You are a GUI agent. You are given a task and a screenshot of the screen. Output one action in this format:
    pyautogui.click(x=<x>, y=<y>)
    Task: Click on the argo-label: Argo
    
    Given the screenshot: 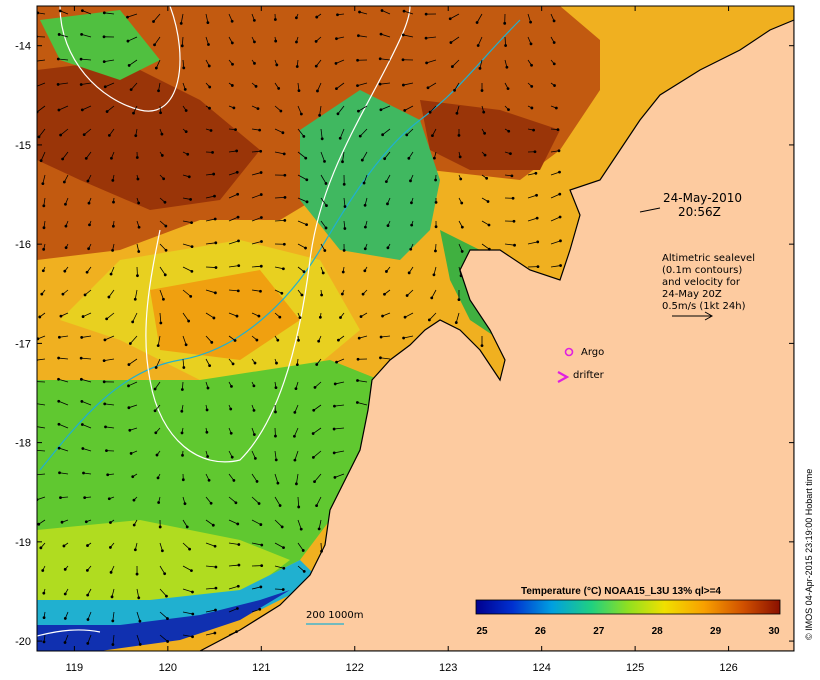 What is the action you would take?
    pyautogui.click(x=592, y=352)
    